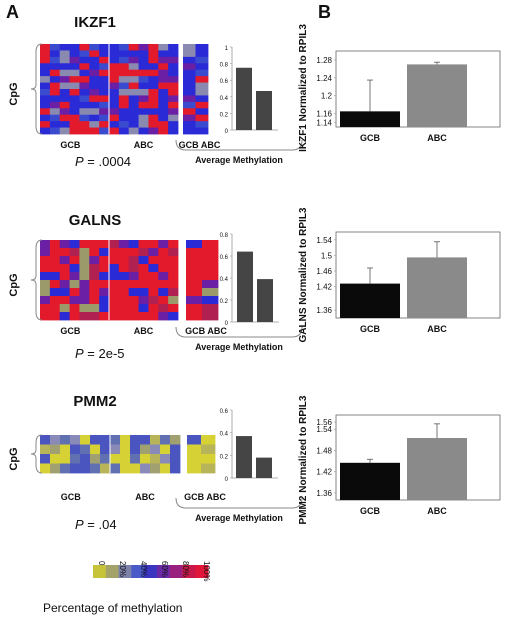  What do you see at coordinates (224, 236) in the screenshot?
I see `y-tick-label: 0.8` at bounding box center [224, 236].